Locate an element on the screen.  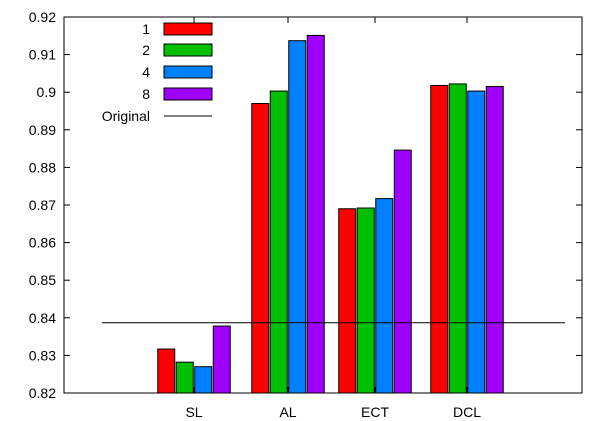
y-tick-label: 0.92 is located at coordinates (42, 17).